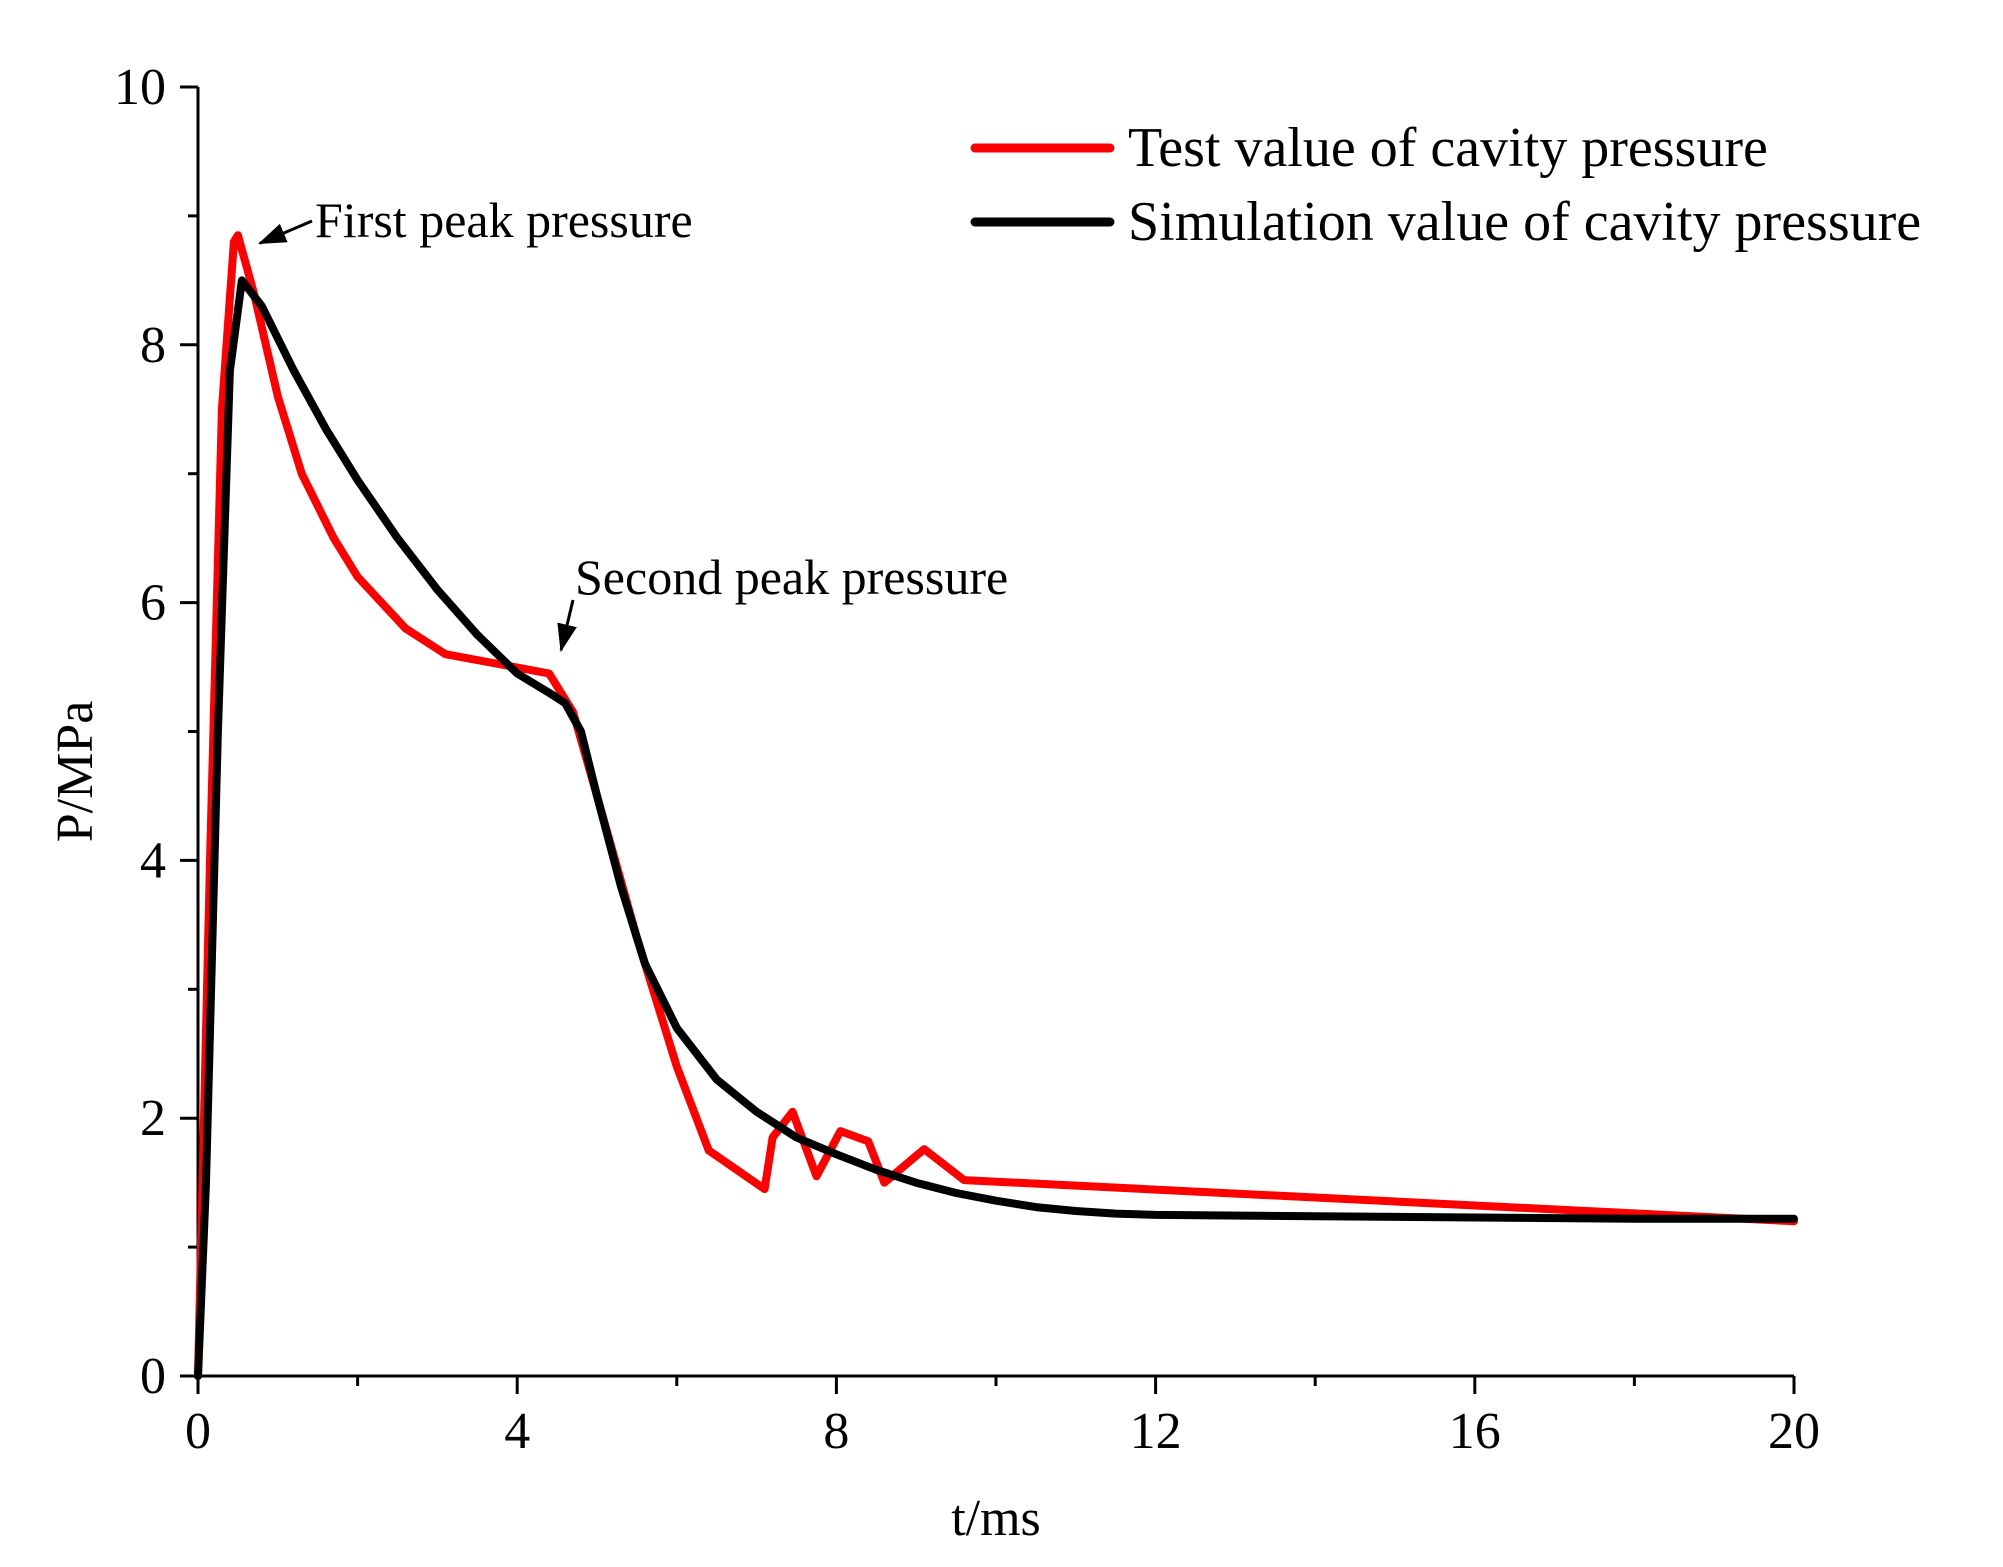 This screenshot has width=2003, height=1567. Describe the element at coordinates (1524, 222) in the screenshot. I see `legend-label-simulation: Simulation value of cavity pressure` at that location.